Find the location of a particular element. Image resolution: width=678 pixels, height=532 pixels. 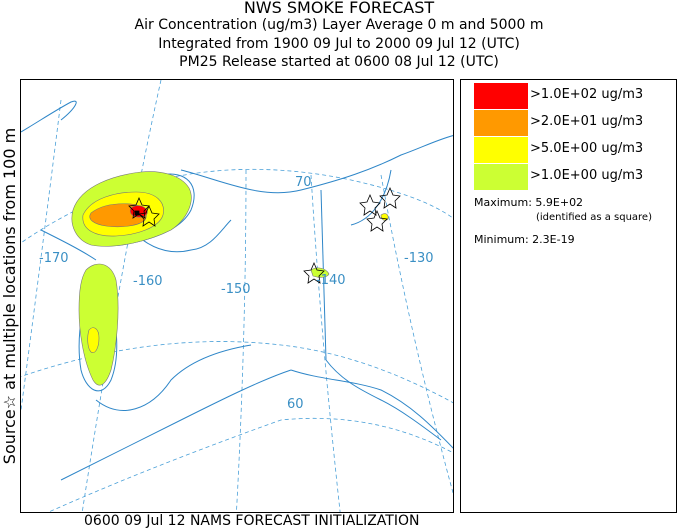

grid-label-140w: -140 is located at coordinates (331, 280).